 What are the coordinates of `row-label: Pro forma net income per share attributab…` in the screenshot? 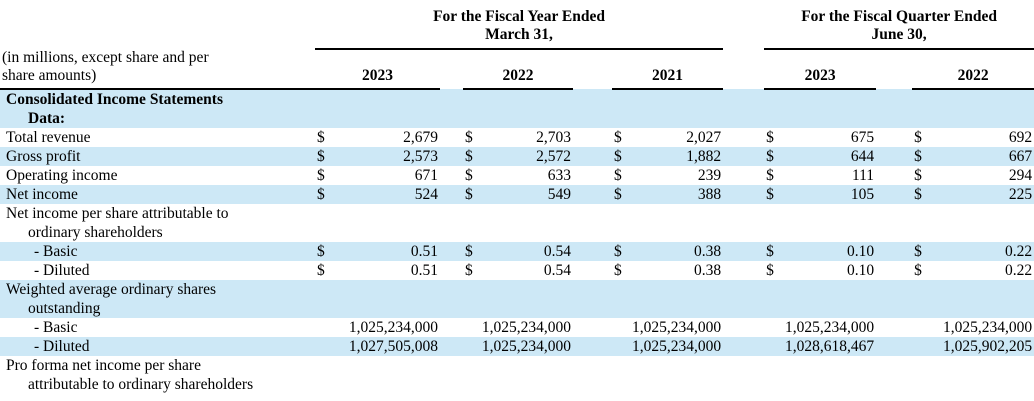 It's located at (157, 375).